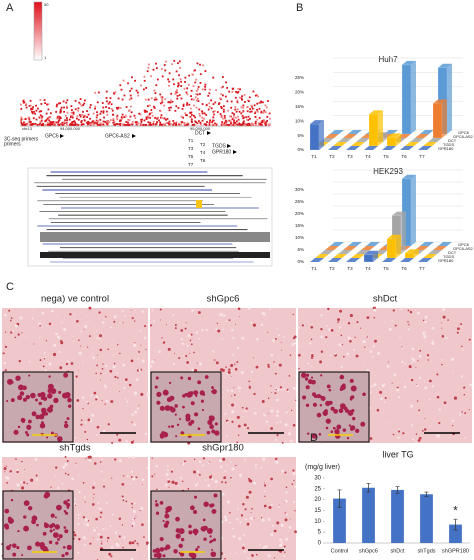 Image resolution: width=474 pixels, height=560 pixels. Describe the element at coordinates (203, 160) in the screenshot. I see `primer-label: T6` at that location.